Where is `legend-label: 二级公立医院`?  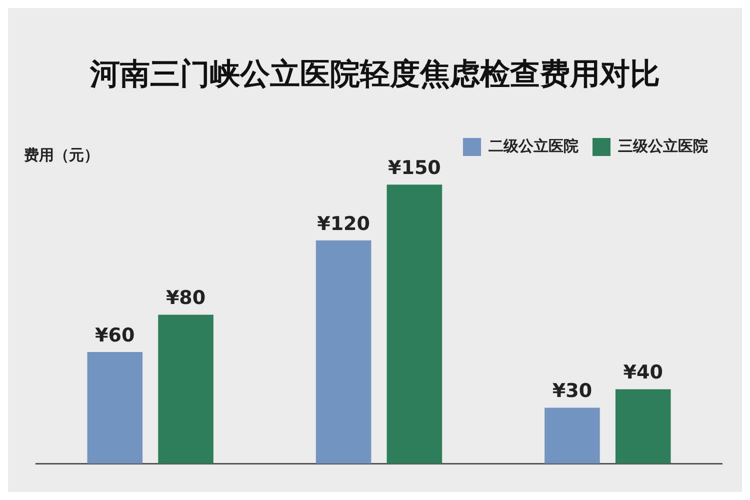
legend-label: 二级公立医院 is located at coordinates (533, 145).